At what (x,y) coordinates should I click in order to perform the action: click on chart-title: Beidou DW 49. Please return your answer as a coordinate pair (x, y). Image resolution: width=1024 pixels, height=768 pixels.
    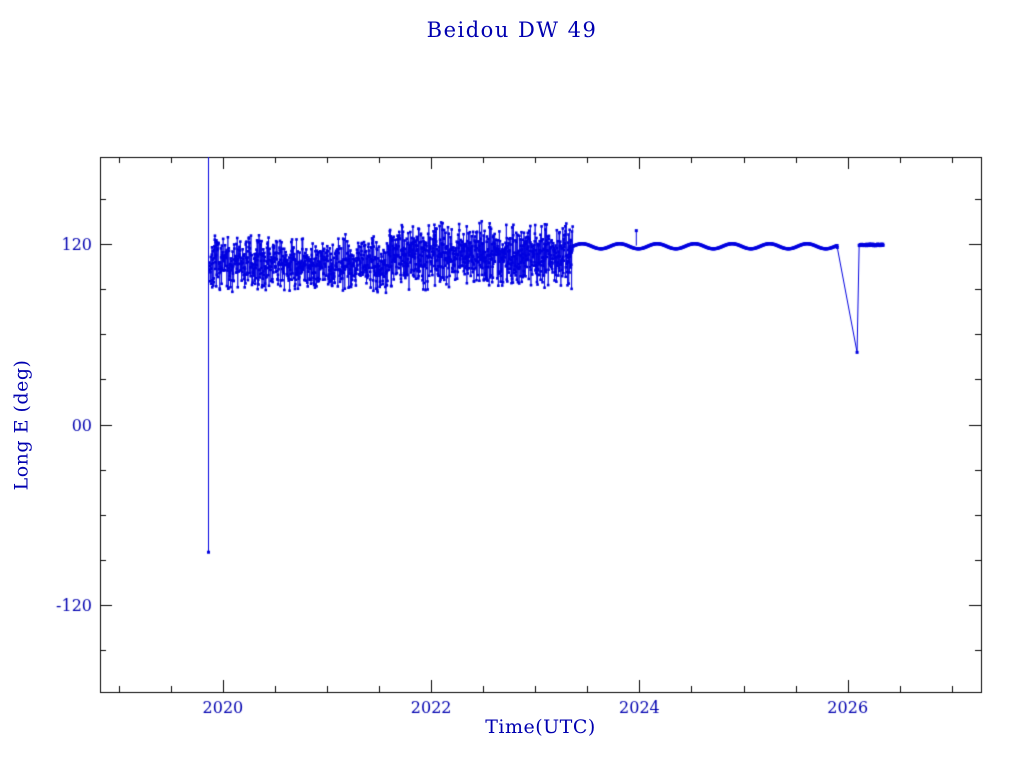
    Looking at the image, I should click on (512, 30).